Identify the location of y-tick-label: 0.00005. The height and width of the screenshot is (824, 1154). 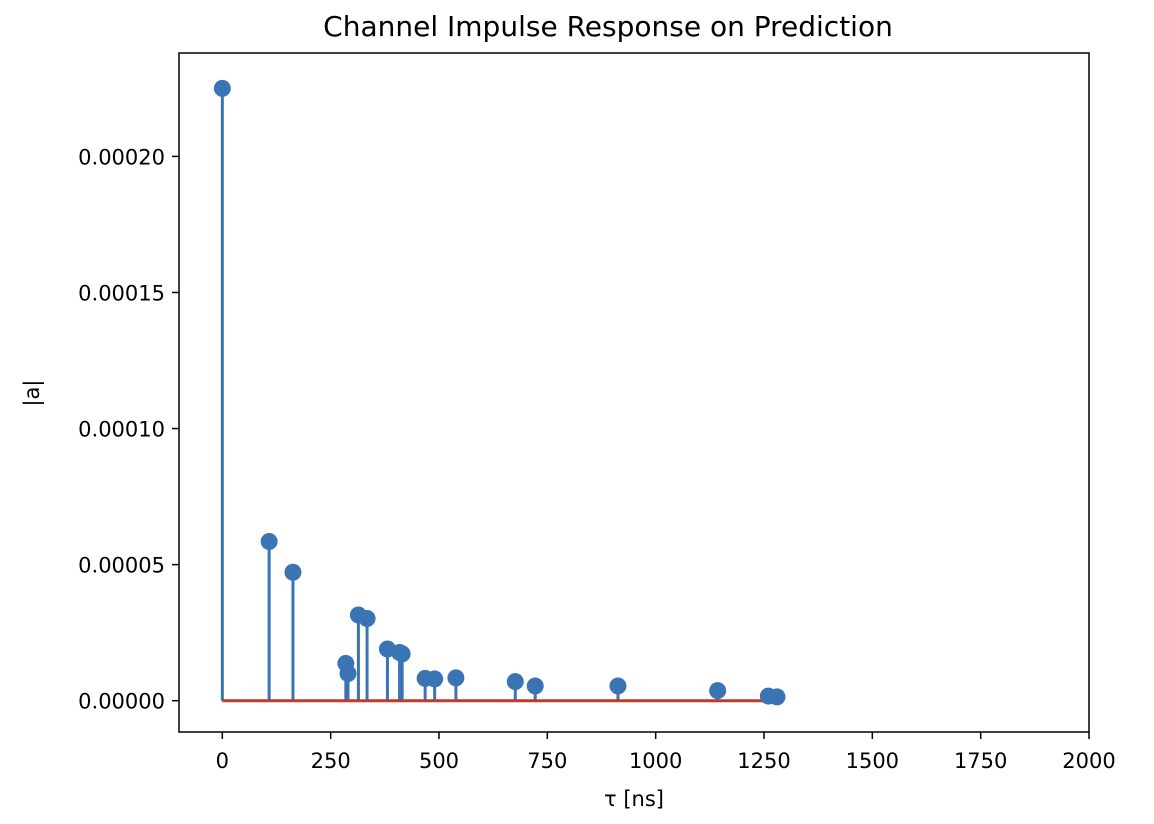
(121, 566).